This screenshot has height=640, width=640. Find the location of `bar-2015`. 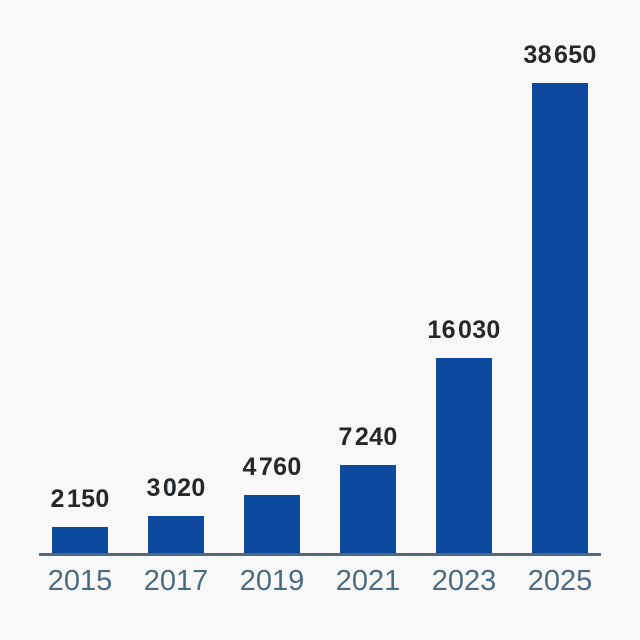

bar-2015 is located at coordinates (80, 540).